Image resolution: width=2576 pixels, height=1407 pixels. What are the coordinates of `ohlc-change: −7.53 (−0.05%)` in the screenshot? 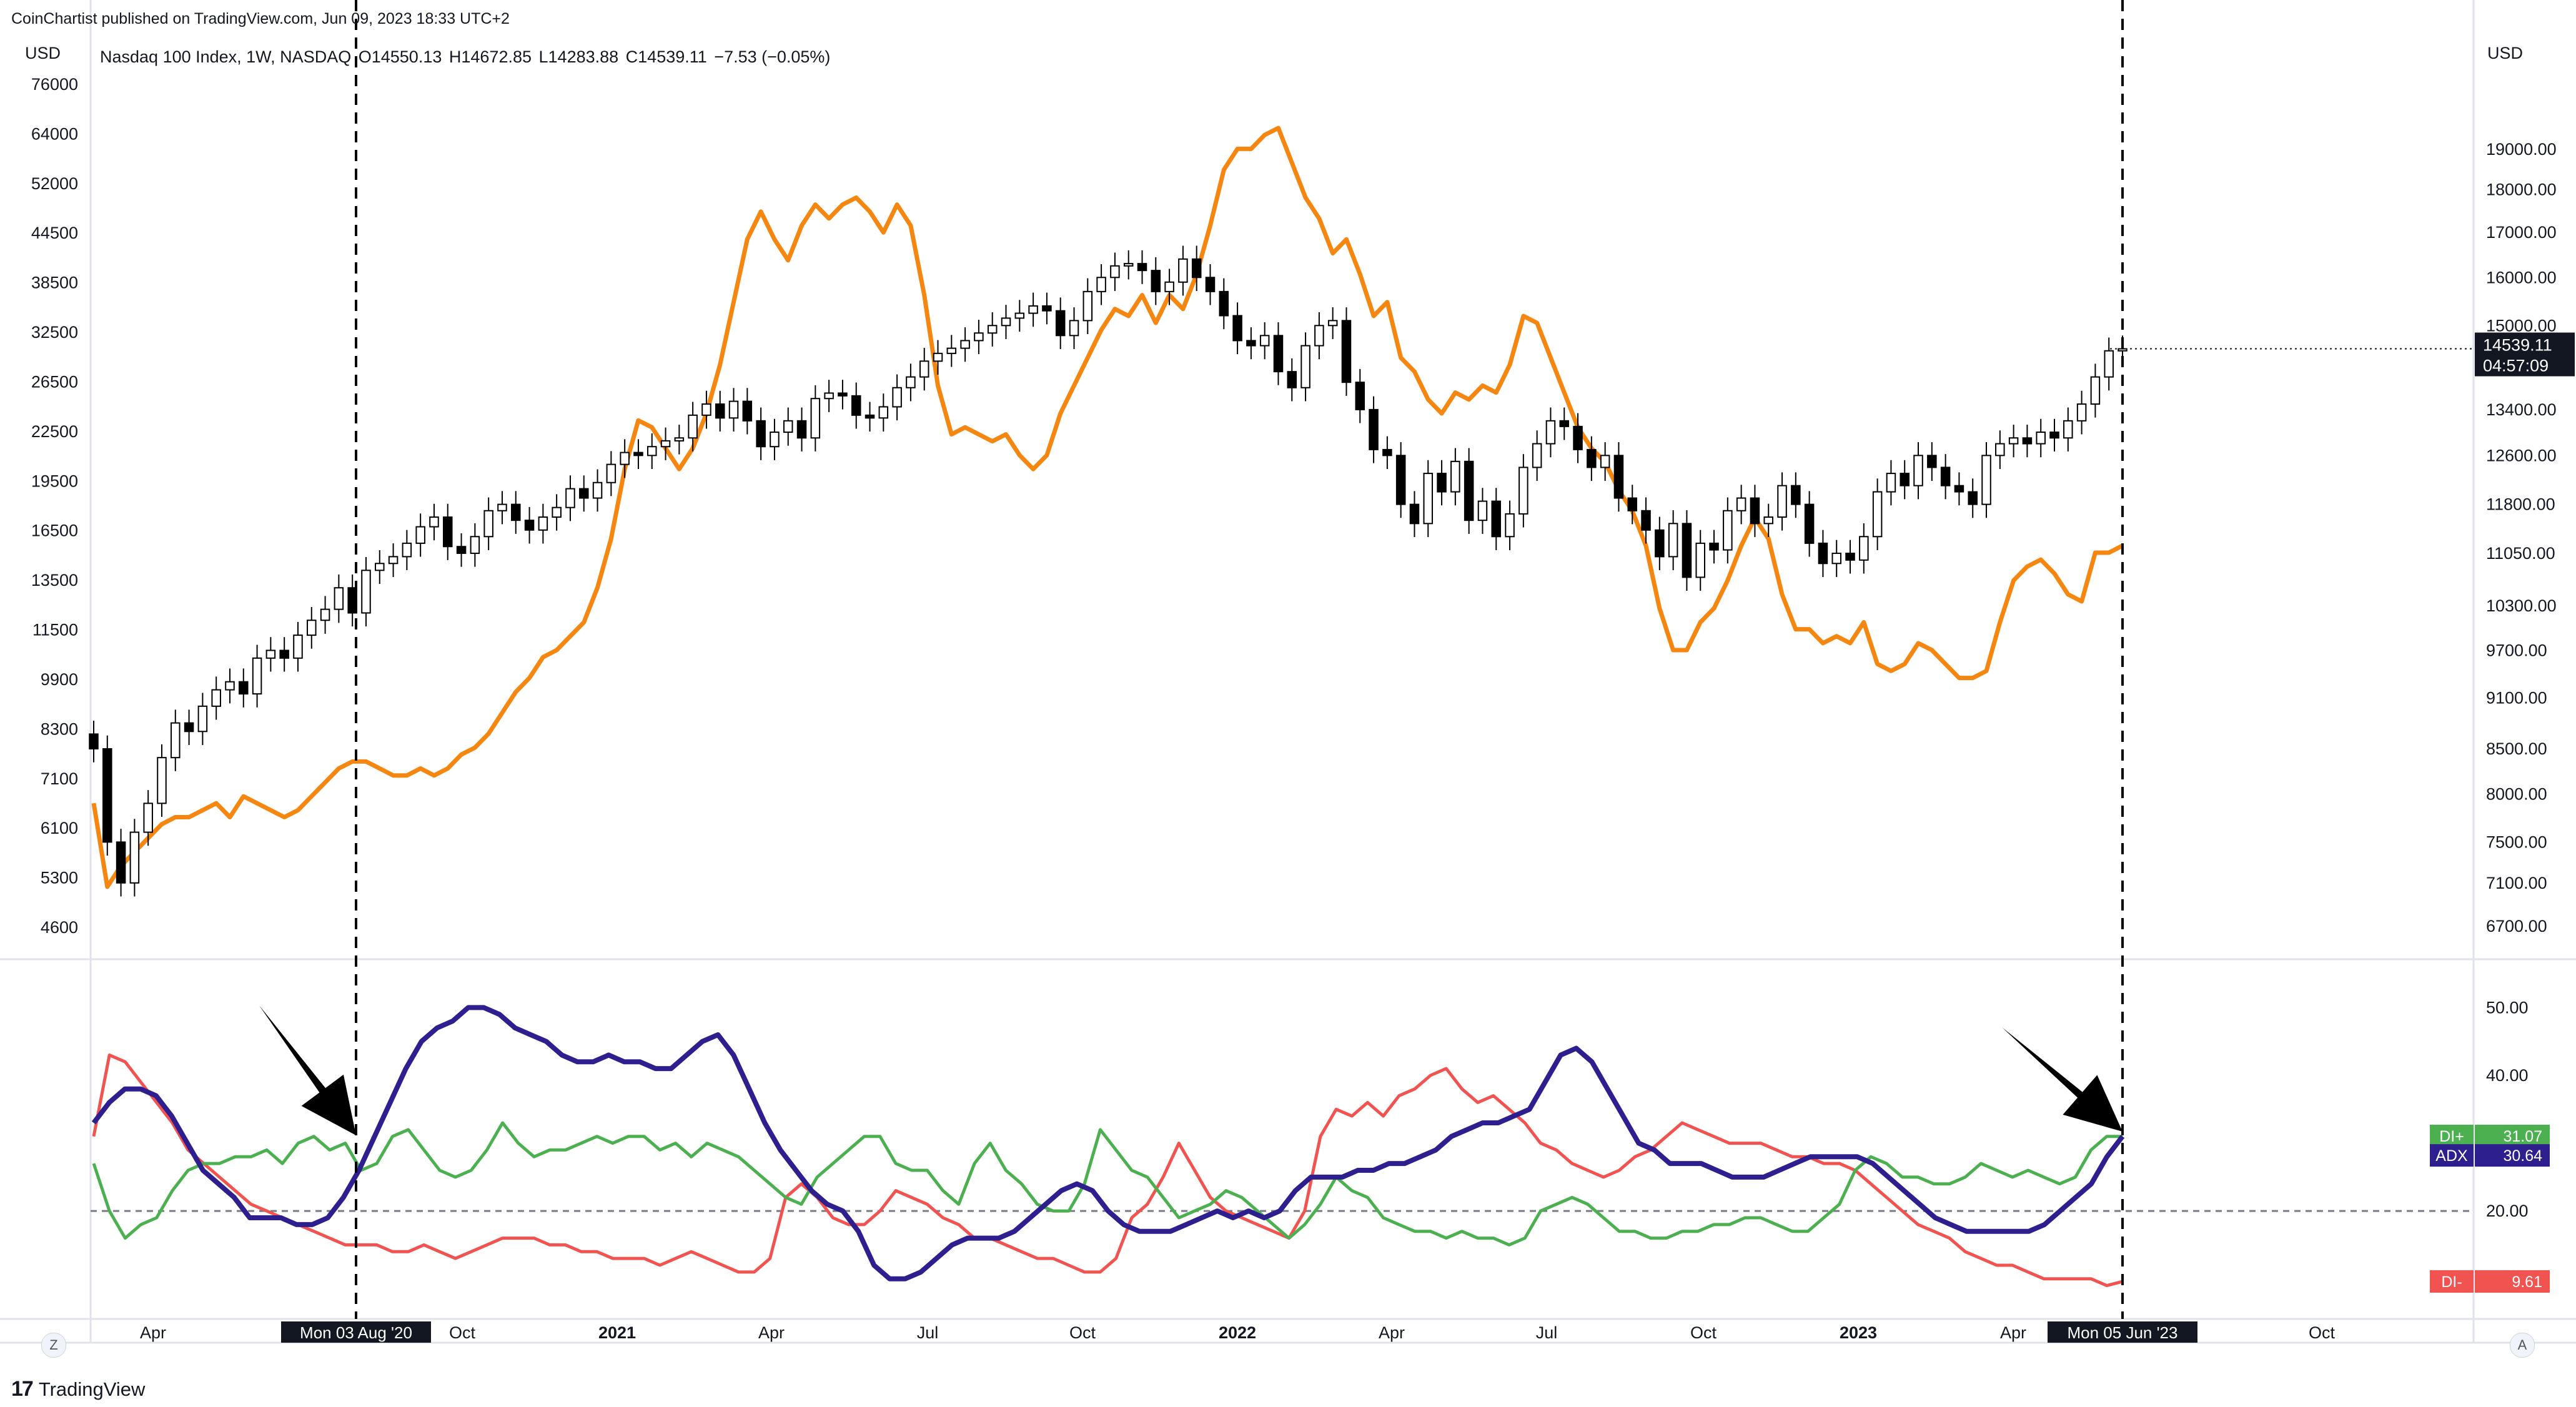 It's located at (772, 56).